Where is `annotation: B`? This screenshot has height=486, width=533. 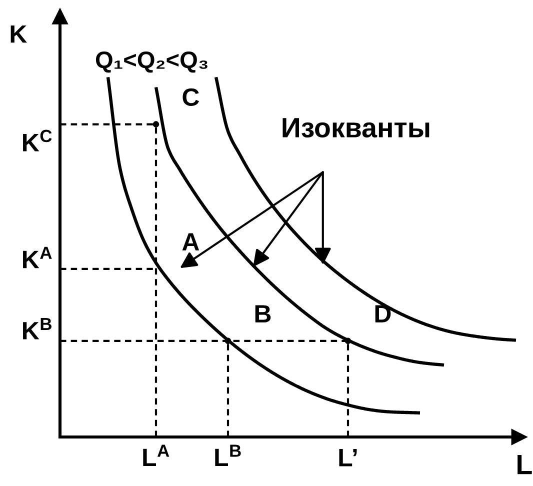
annotation: B is located at coordinates (263, 313).